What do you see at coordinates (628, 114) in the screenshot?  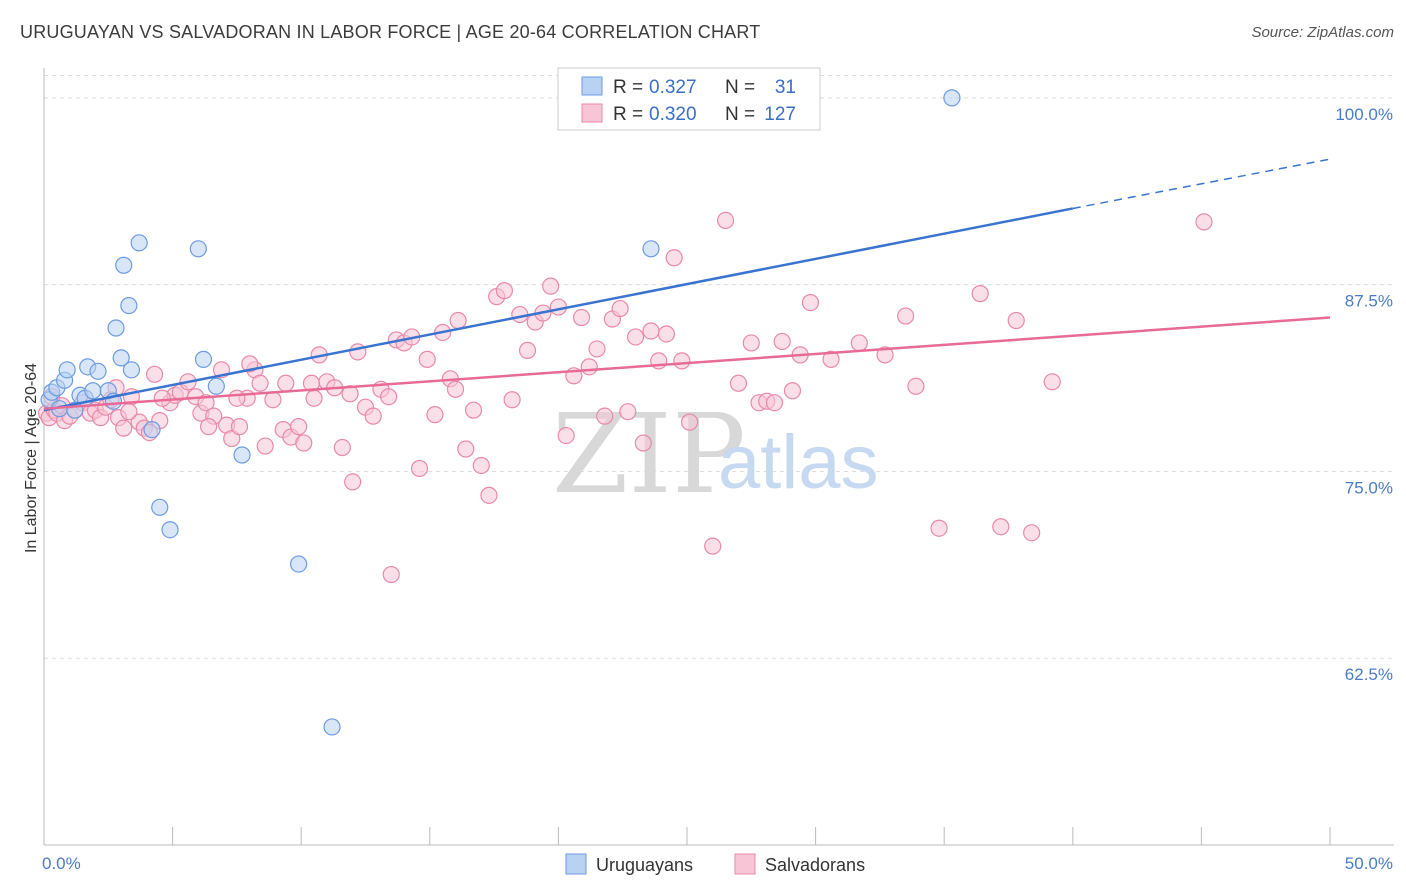 I see `legend-salvadoran-r-label: R =` at bounding box center [628, 114].